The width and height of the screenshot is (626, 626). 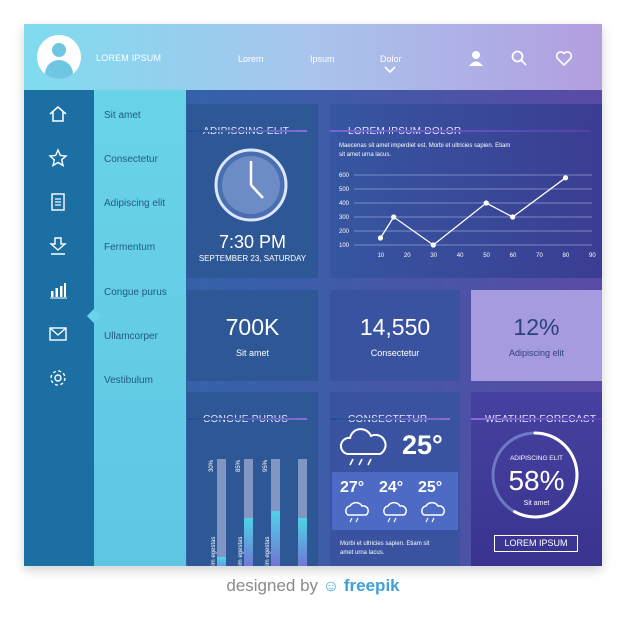 I want to click on download-icon, so click(x=58, y=246).